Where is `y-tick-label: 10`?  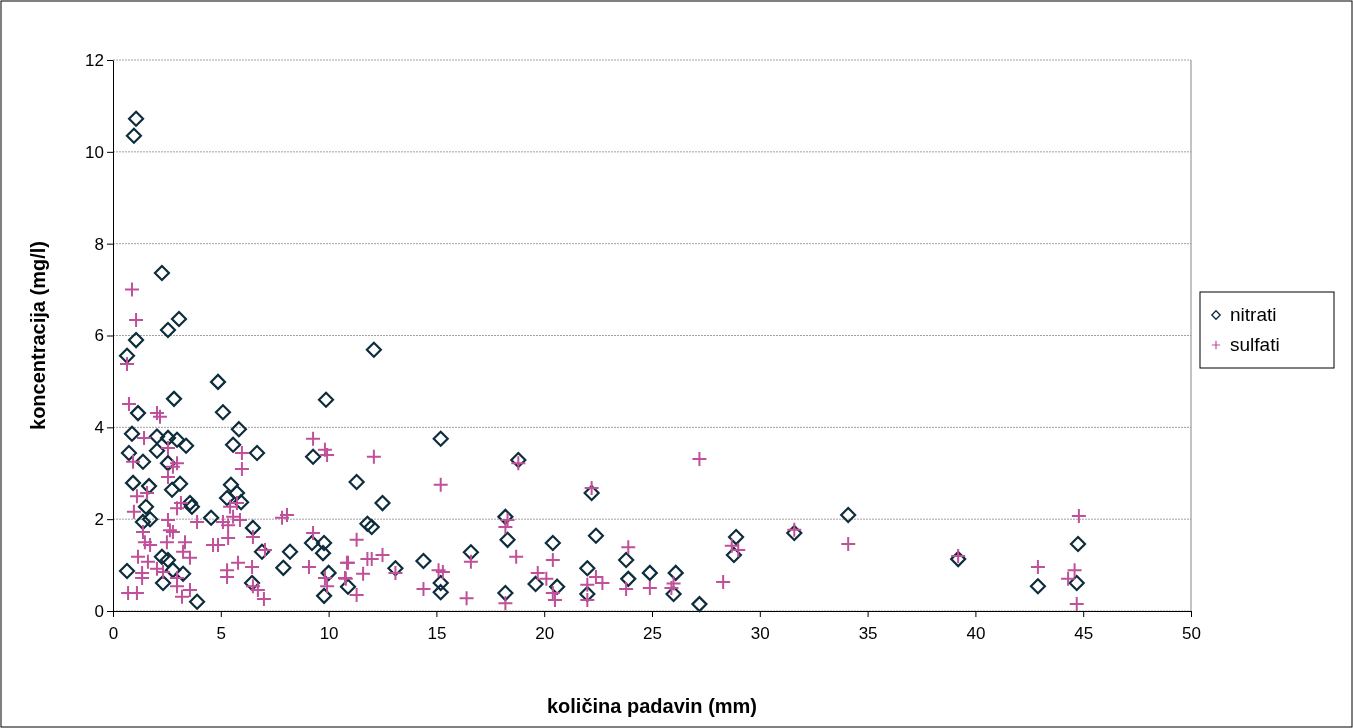
y-tick-label: 10 is located at coordinates (94, 152).